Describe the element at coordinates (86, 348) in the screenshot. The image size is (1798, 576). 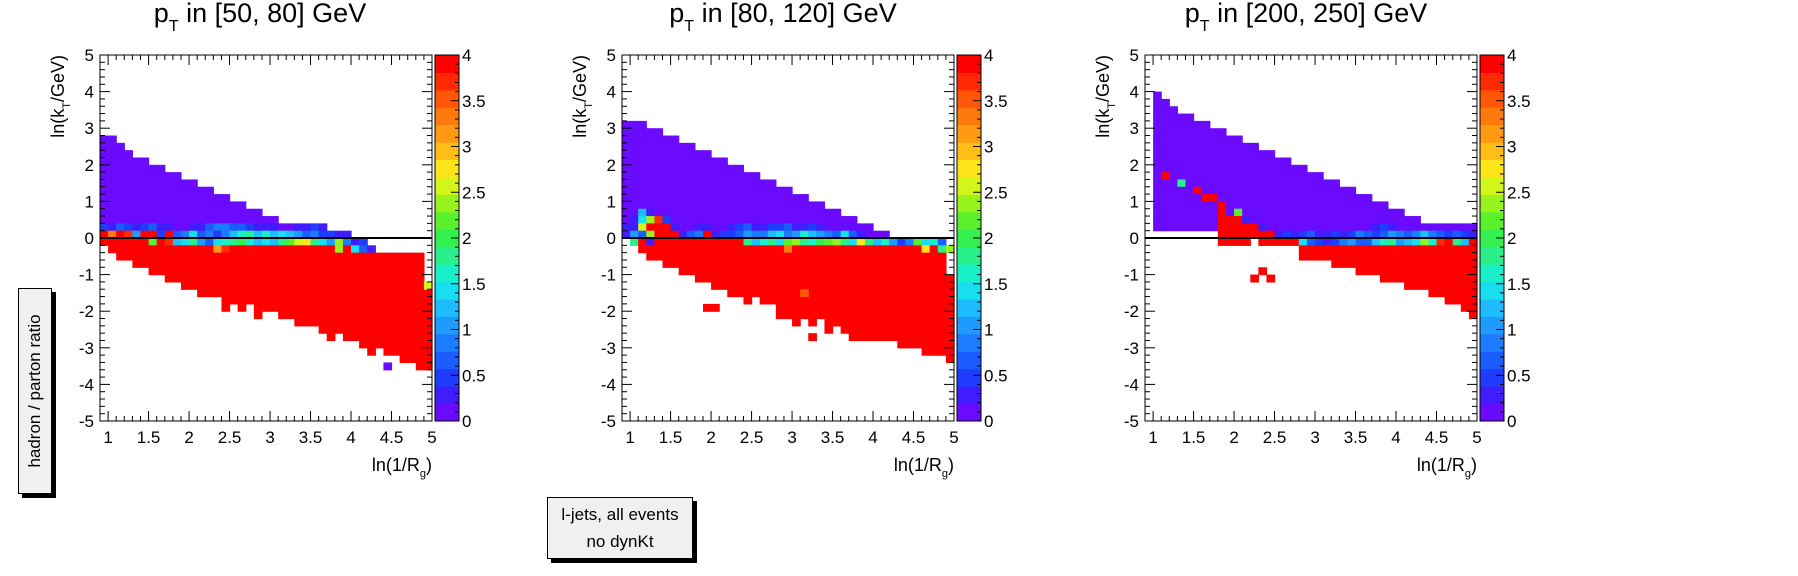
I see `y-tick-label: -3` at that location.